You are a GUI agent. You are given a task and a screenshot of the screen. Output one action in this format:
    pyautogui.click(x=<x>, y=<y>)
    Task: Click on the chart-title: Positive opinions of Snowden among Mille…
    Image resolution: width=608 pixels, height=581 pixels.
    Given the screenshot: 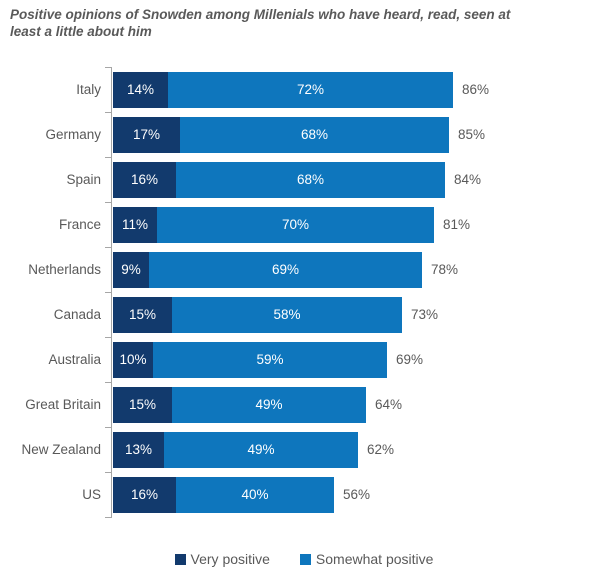 What is the action you would take?
    pyautogui.click(x=260, y=23)
    